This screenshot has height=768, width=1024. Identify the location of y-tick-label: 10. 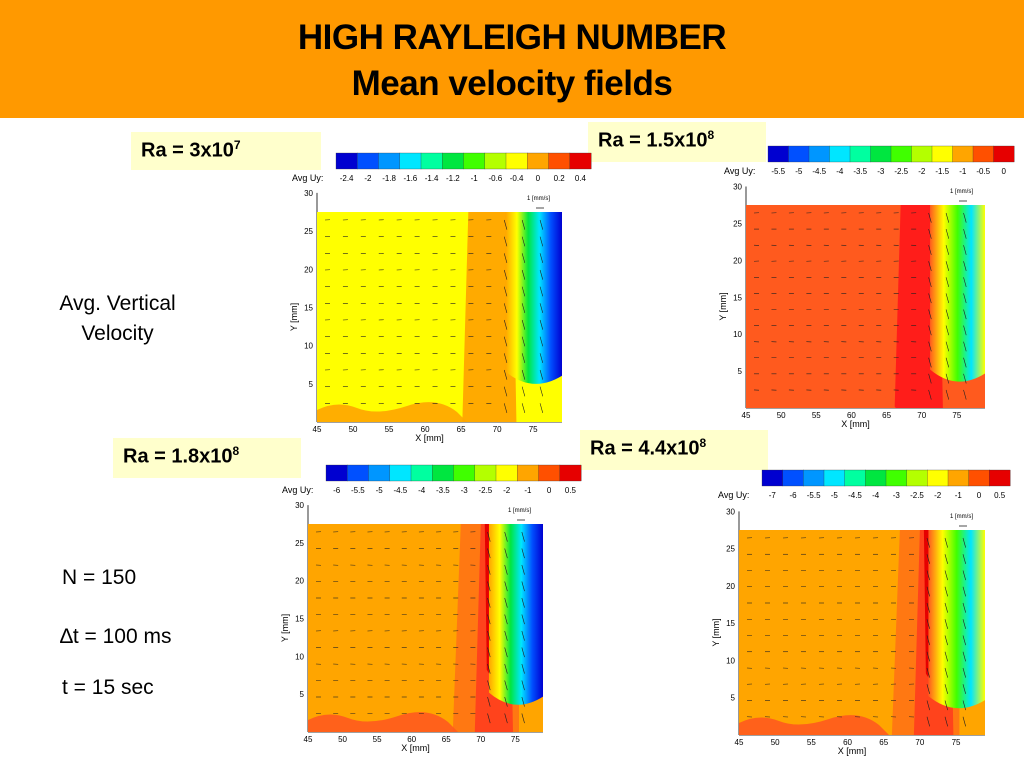
(730, 660).